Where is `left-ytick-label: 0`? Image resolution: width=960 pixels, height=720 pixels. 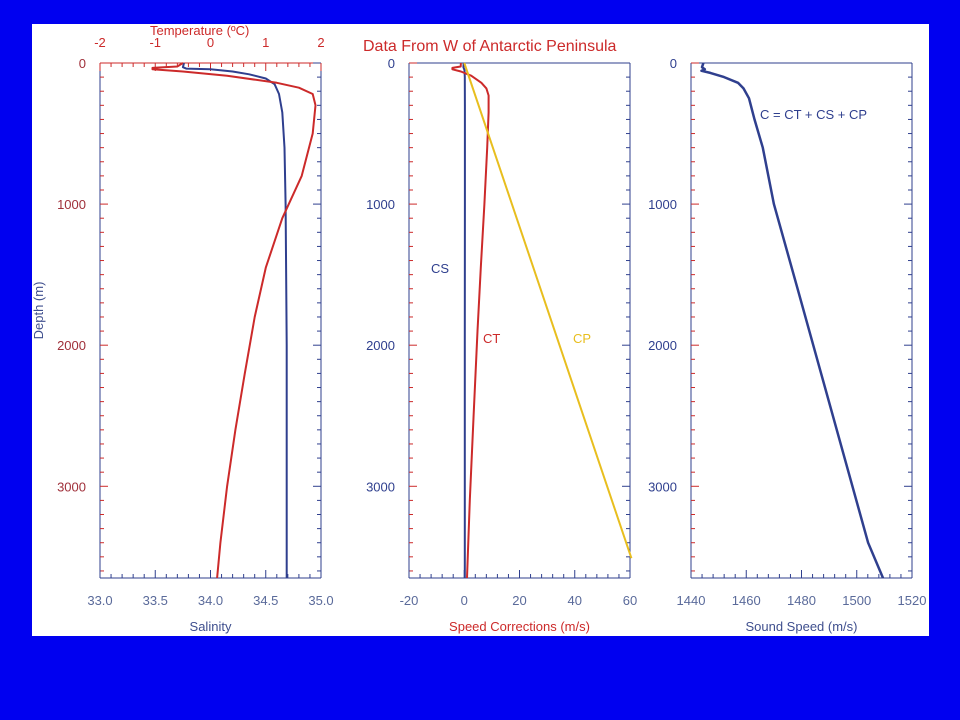
left-ytick-label: 0 is located at coordinates (82, 63).